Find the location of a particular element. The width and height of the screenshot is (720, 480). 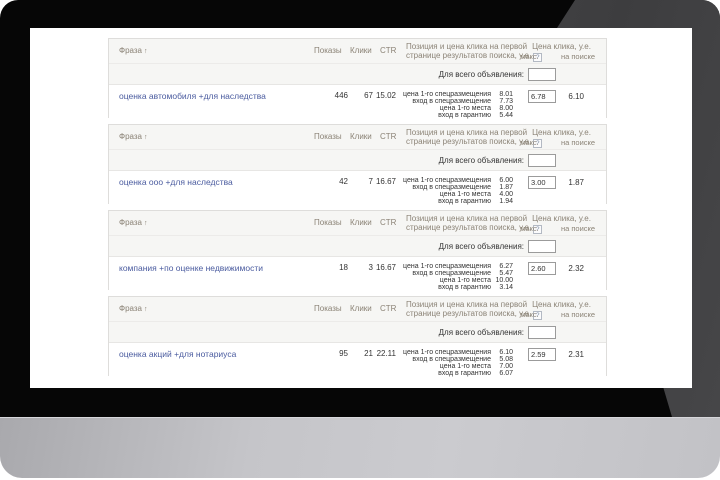

clicks-value: 7 is located at coordinates (370, 181).